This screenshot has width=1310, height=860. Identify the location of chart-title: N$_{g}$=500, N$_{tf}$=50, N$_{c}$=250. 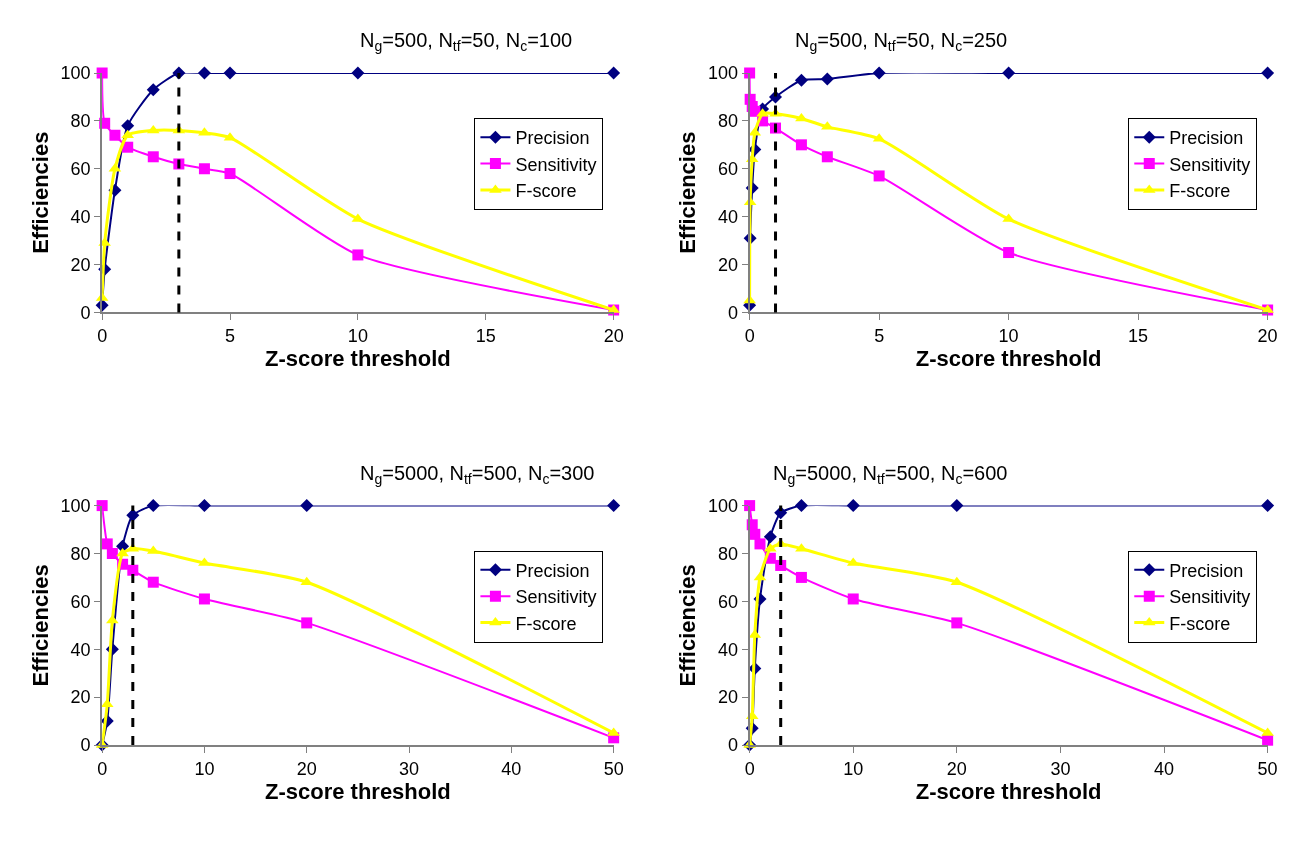
(901, 42).